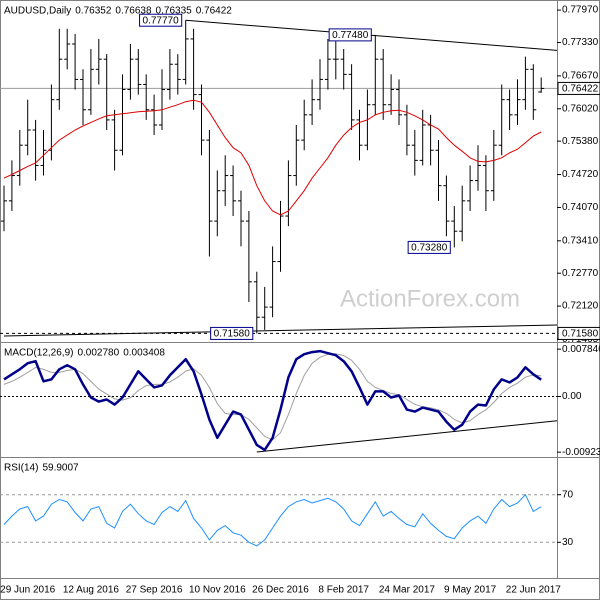 Image resolution: width=600 pixels, height=600 pixels. What do you see at coordinates (21, 468) in the screenshot?
I see `panel-title: RSI(14)` at bounding box center [21, 468].